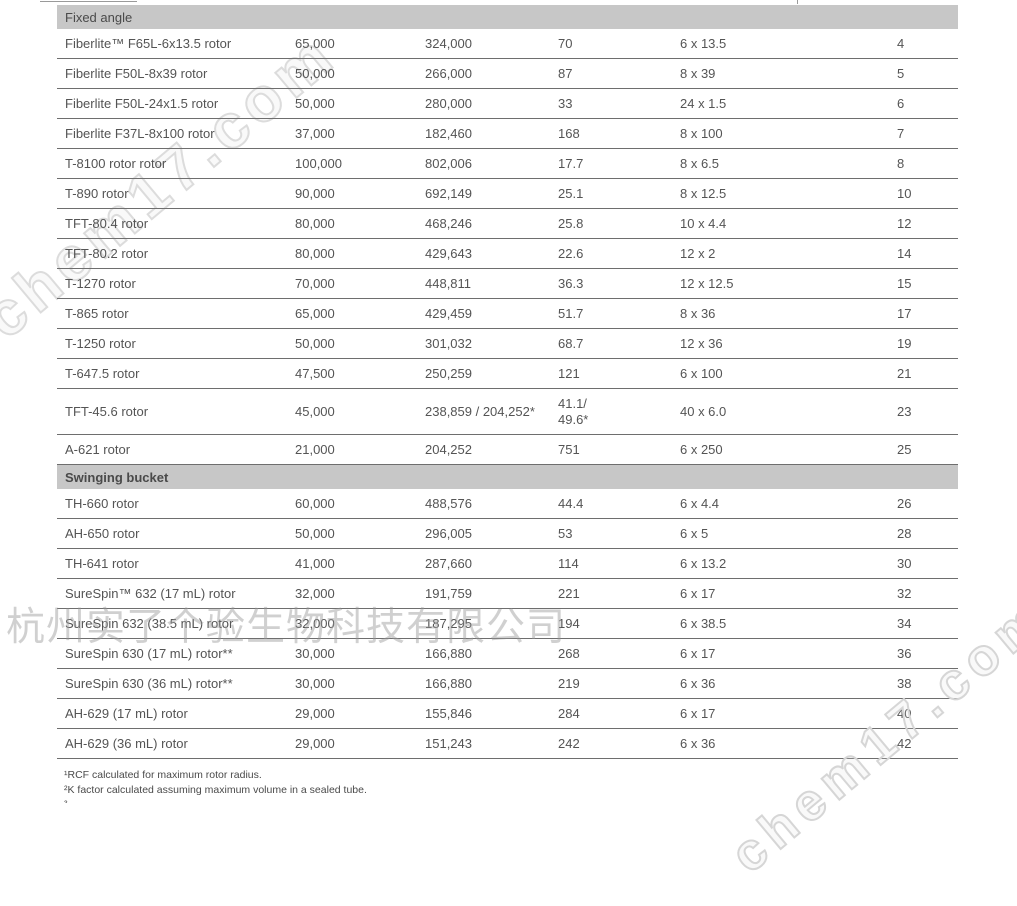 Image resolution: width=1017 pixels, height=906 pixels. I want to click on cell-k: 51.7, so click(571, 313).